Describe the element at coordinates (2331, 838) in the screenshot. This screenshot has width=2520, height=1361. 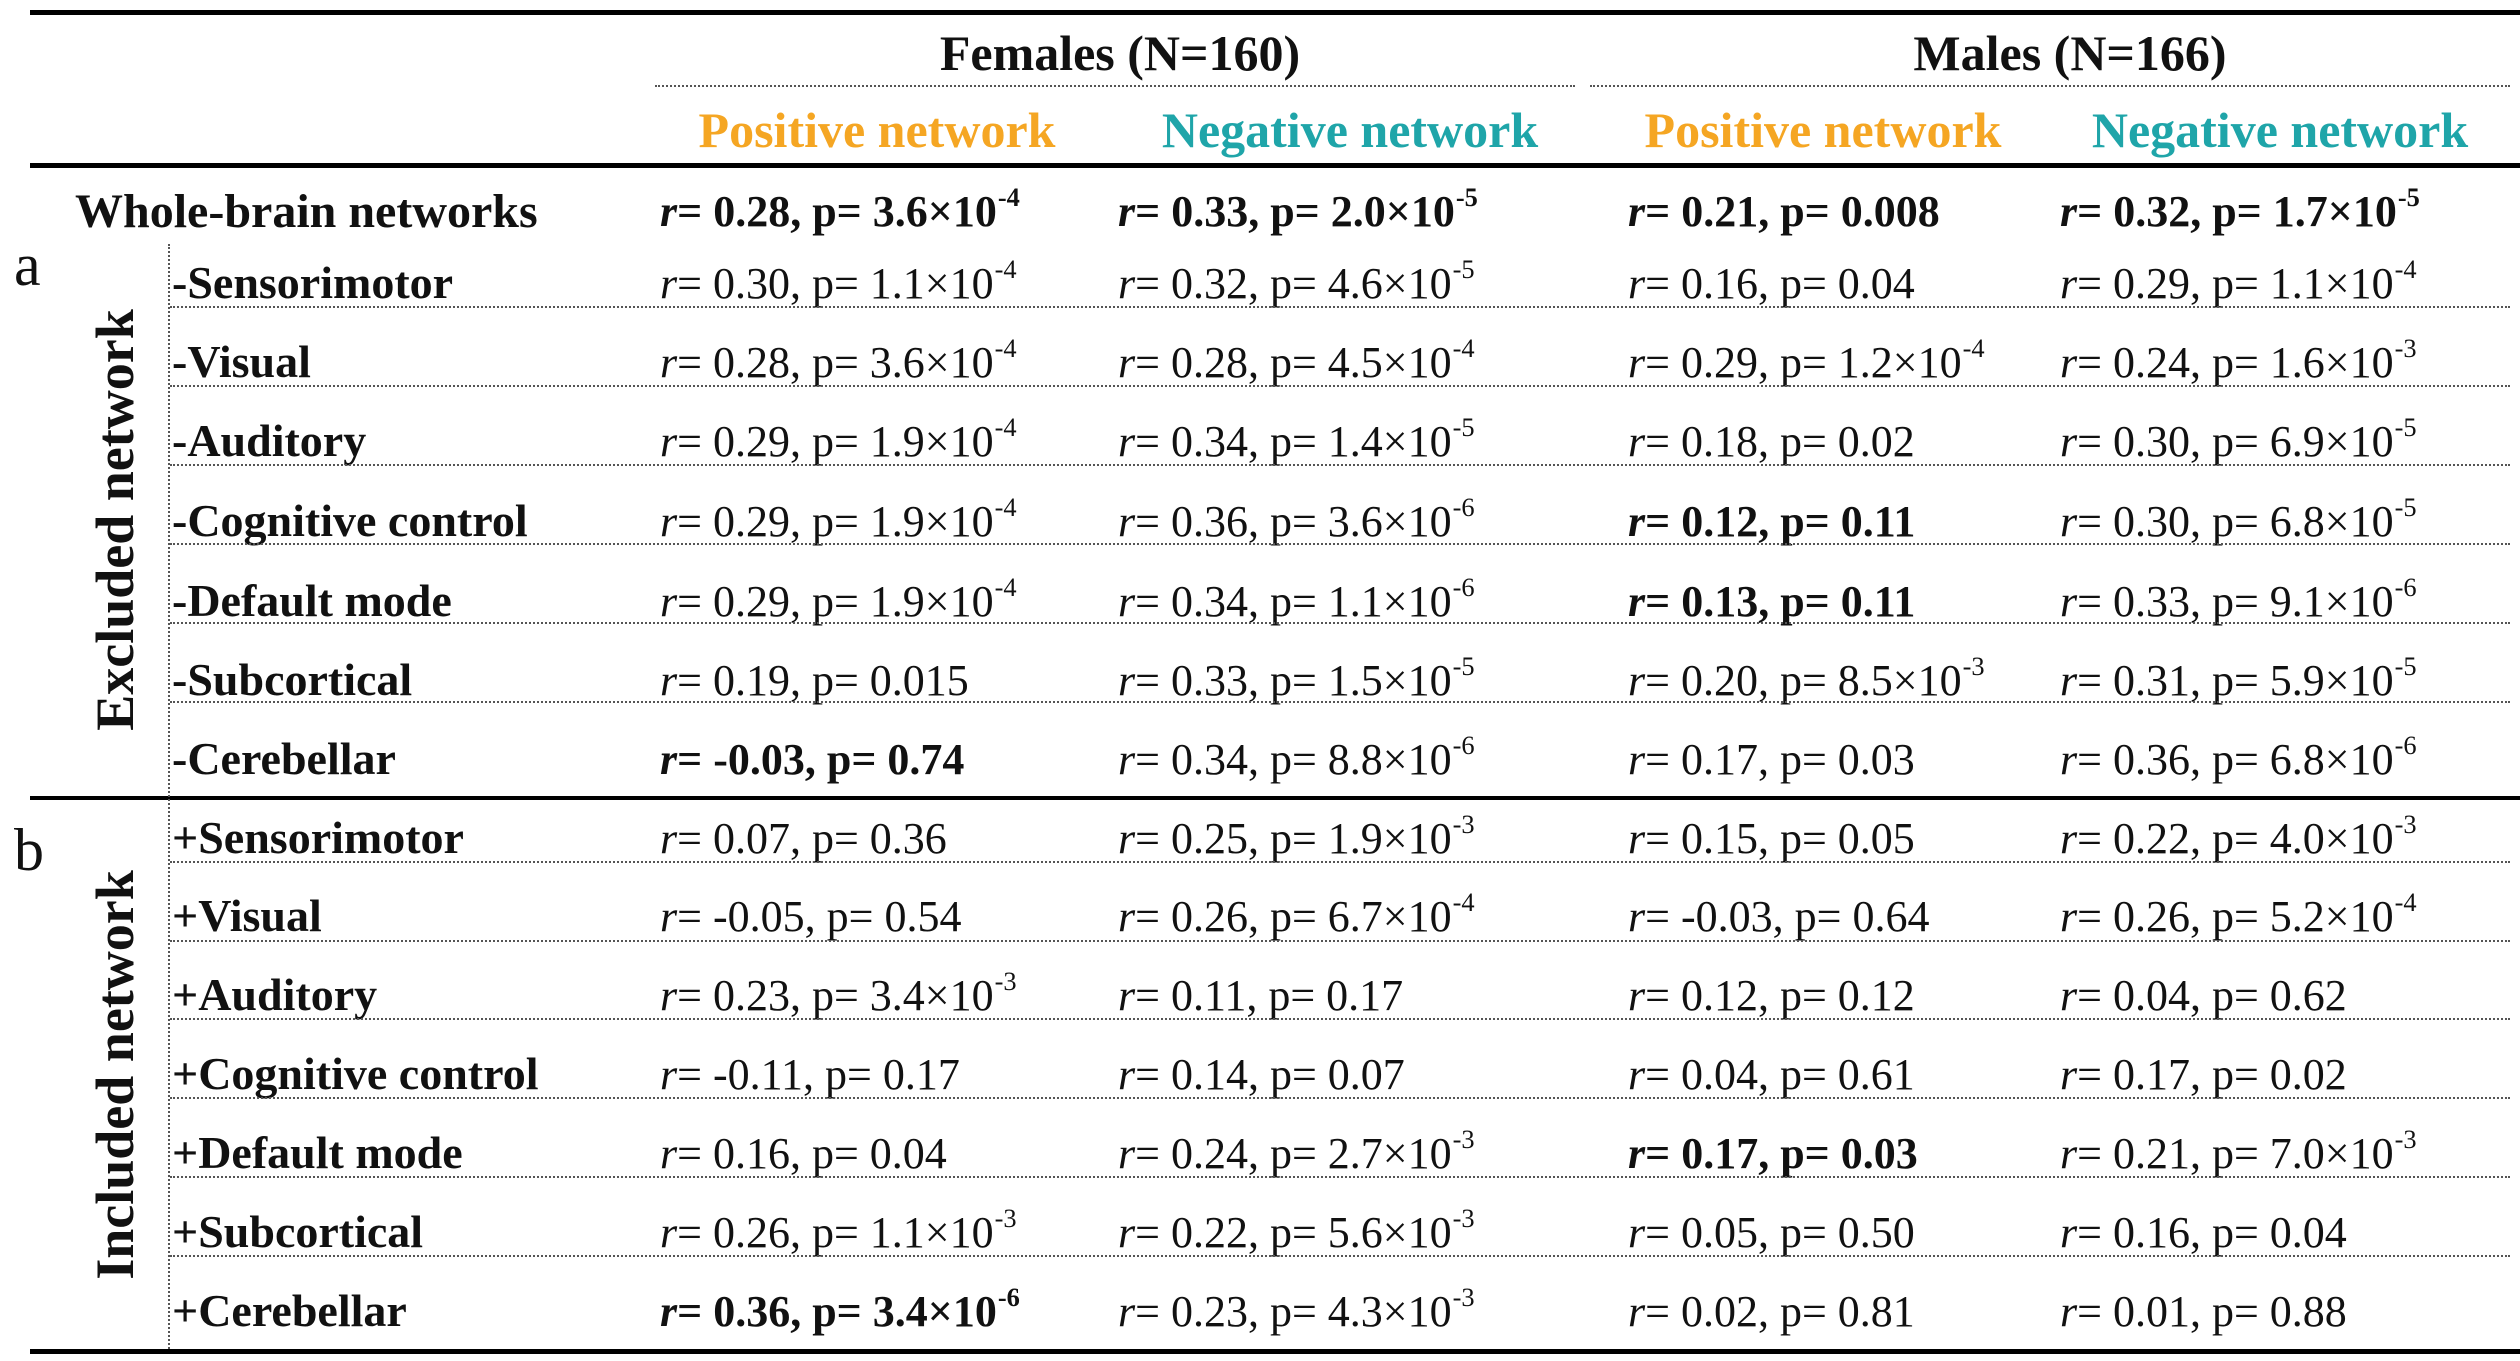
I see `p-value: 4.0×10` at that location.